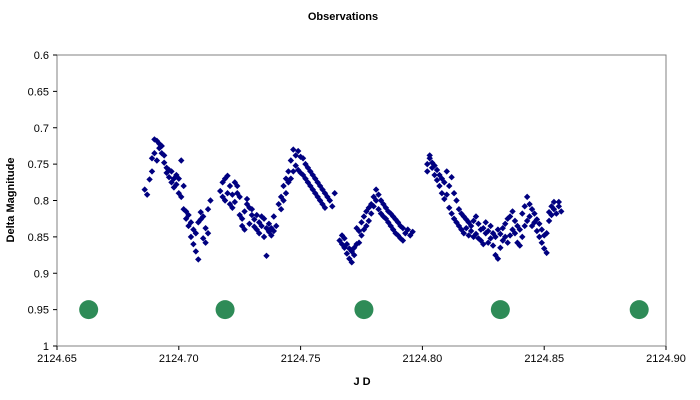 This screenshot has width=700, height=400. I want to click on y-tick-label: 1, so click(46, 347).